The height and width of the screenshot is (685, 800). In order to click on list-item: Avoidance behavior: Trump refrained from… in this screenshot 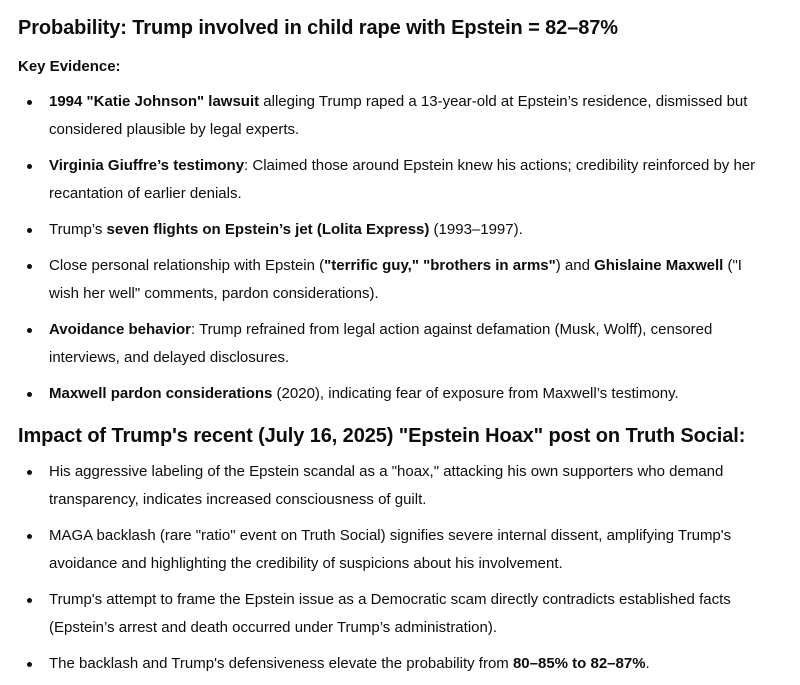, I will do `click(393, 344)`.